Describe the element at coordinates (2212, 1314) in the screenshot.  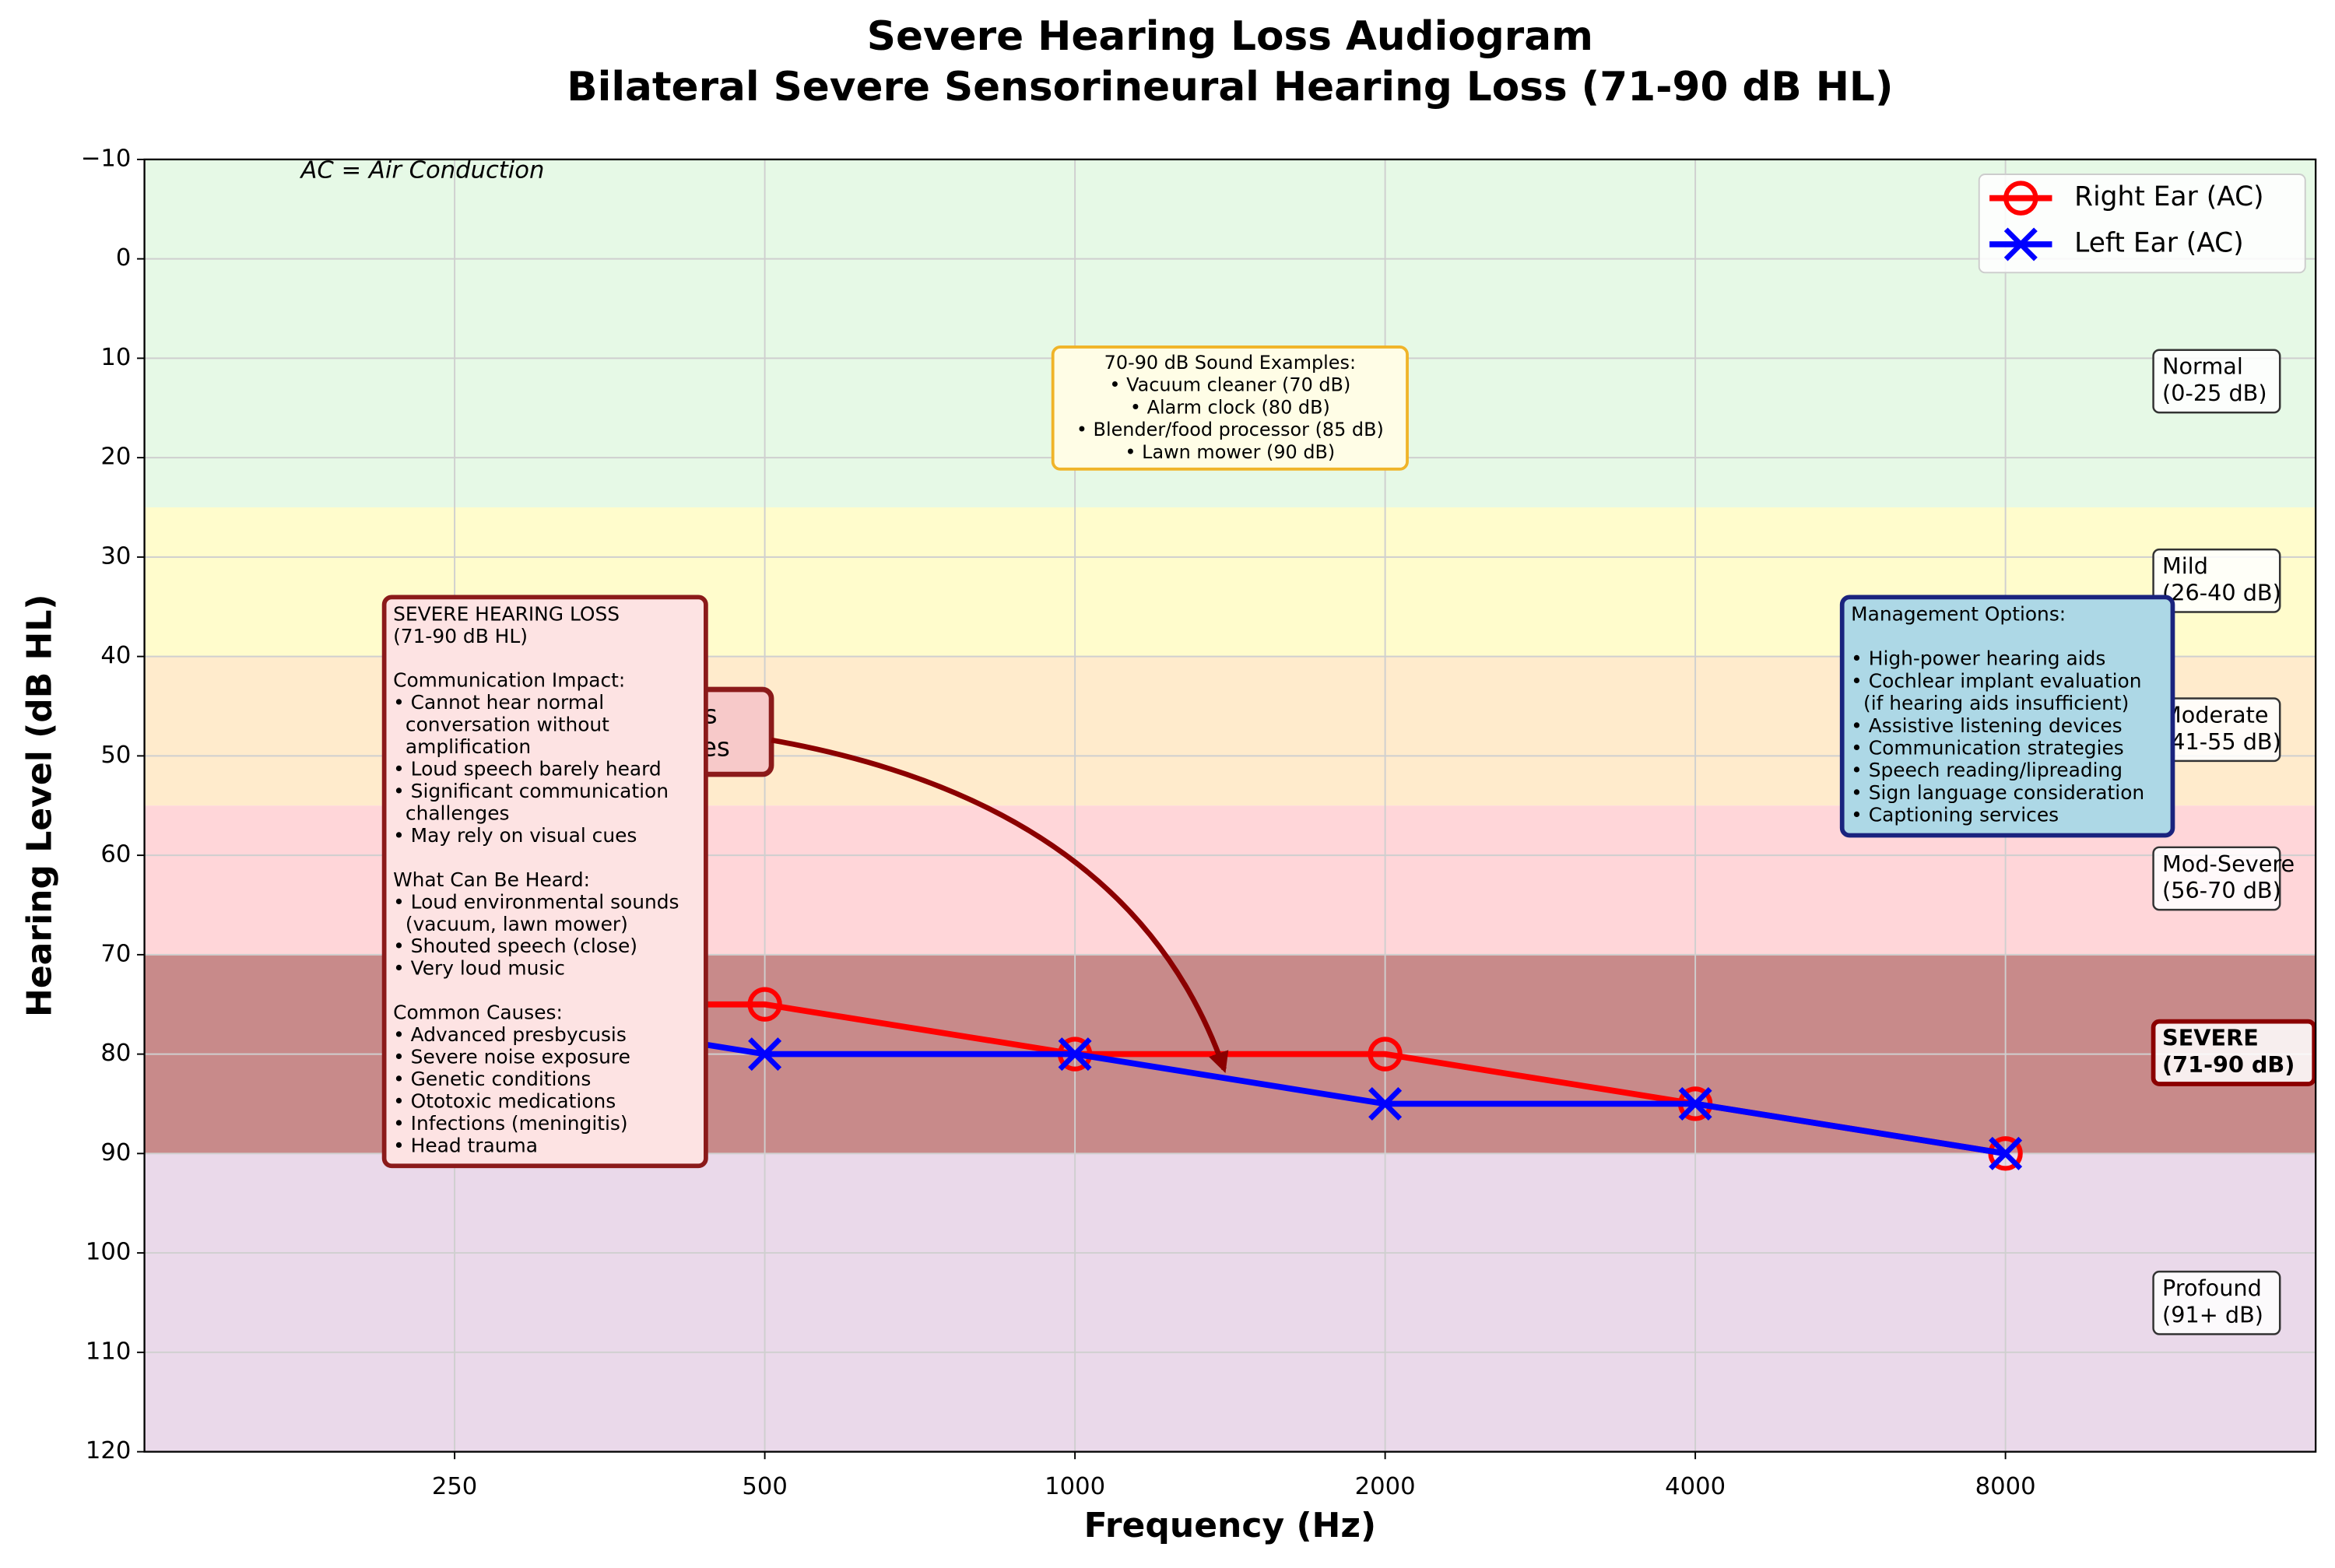
I see `band-label: (91+ dB)` at that location.